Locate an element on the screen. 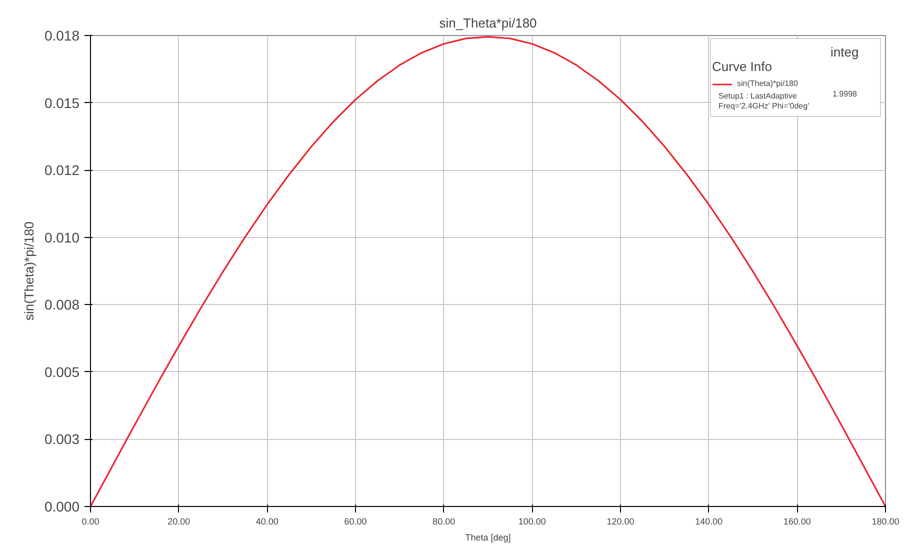  y-tick-label: 0.018 is located at coordinates (62, 36).